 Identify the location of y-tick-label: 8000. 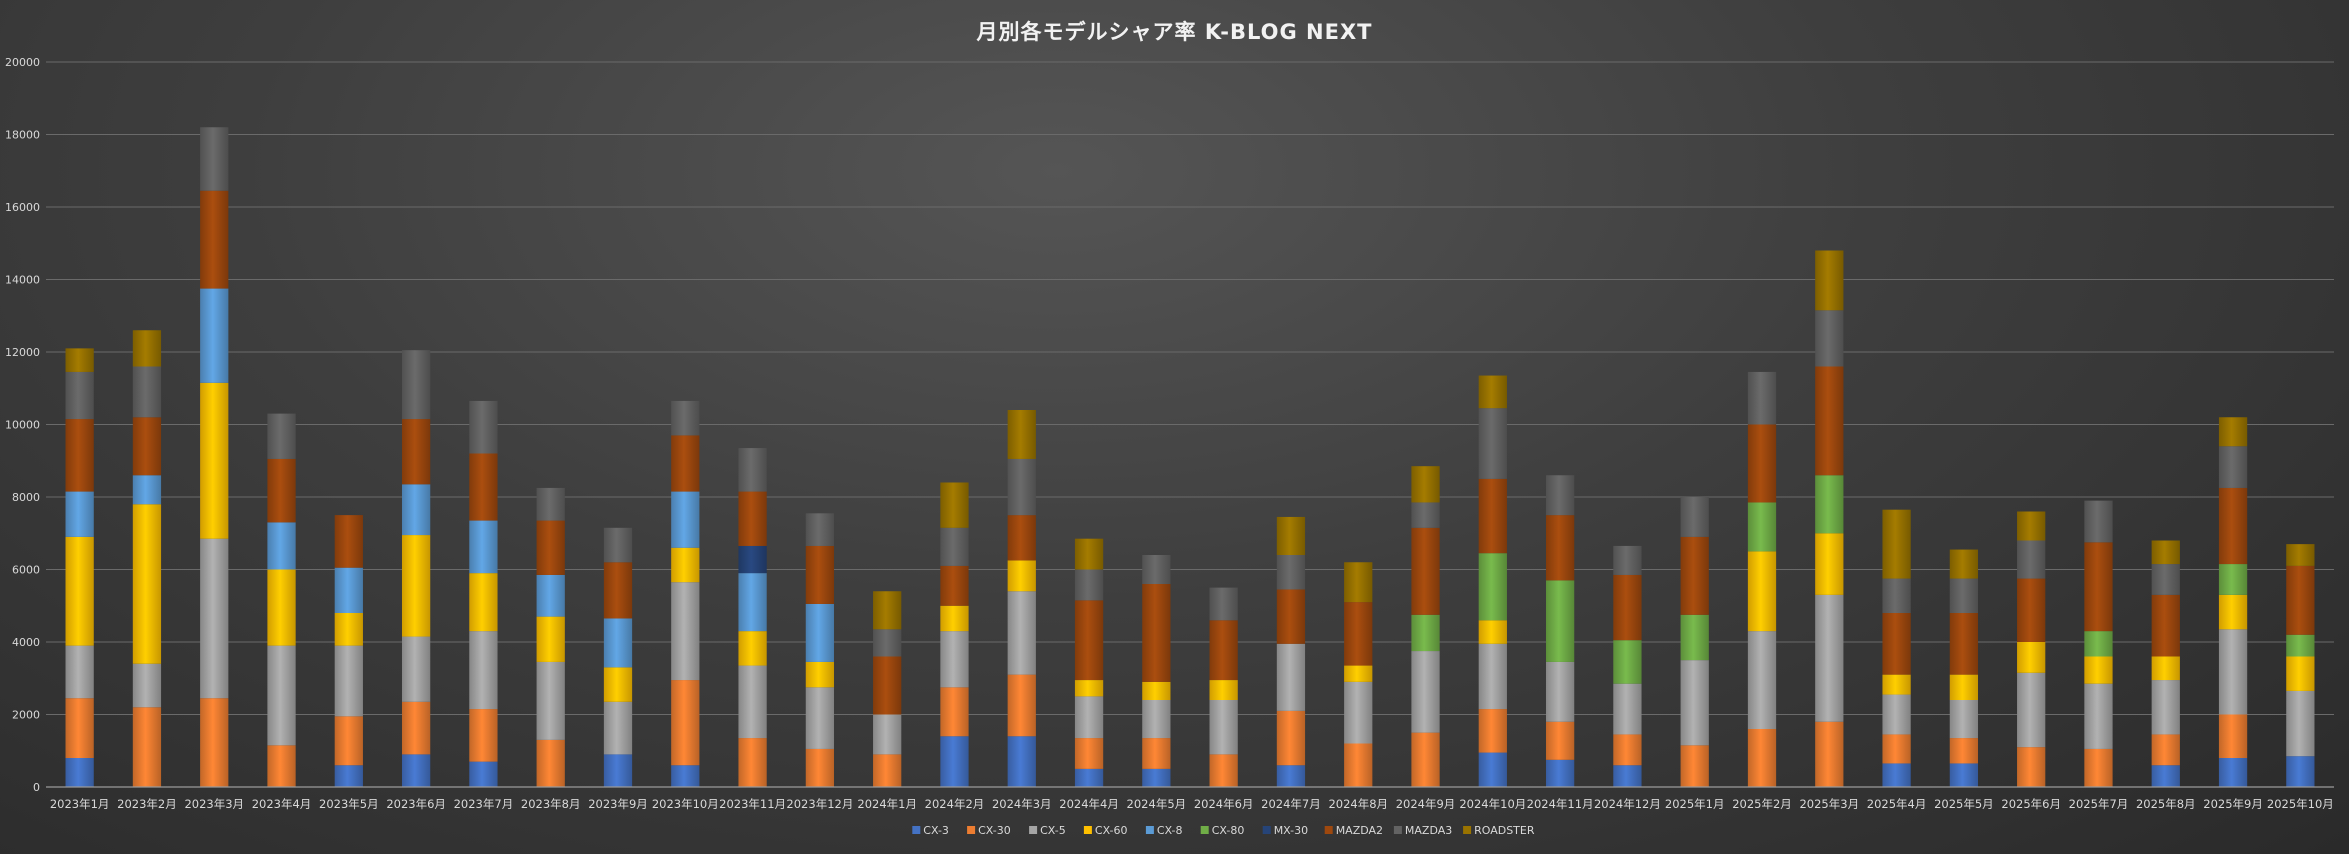
(26, 497).